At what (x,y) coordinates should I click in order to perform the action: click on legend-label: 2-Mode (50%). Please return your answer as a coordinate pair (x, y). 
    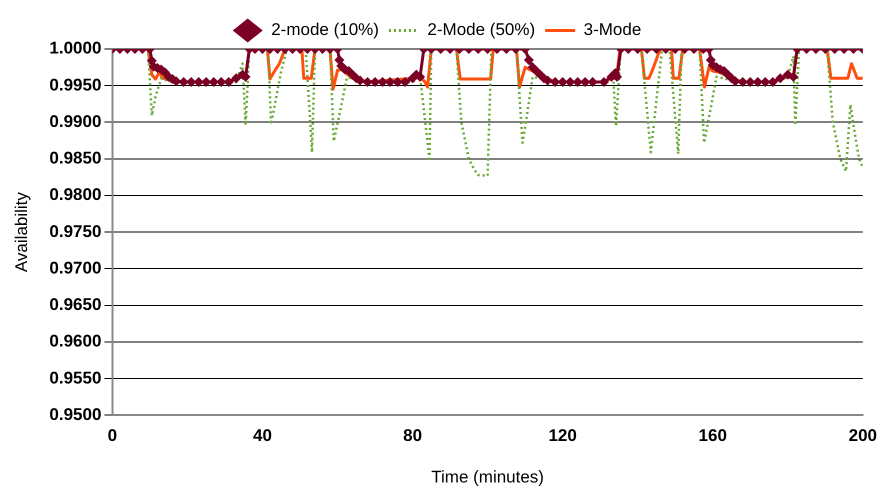
    Looking at the image, I should click on (481, 30).